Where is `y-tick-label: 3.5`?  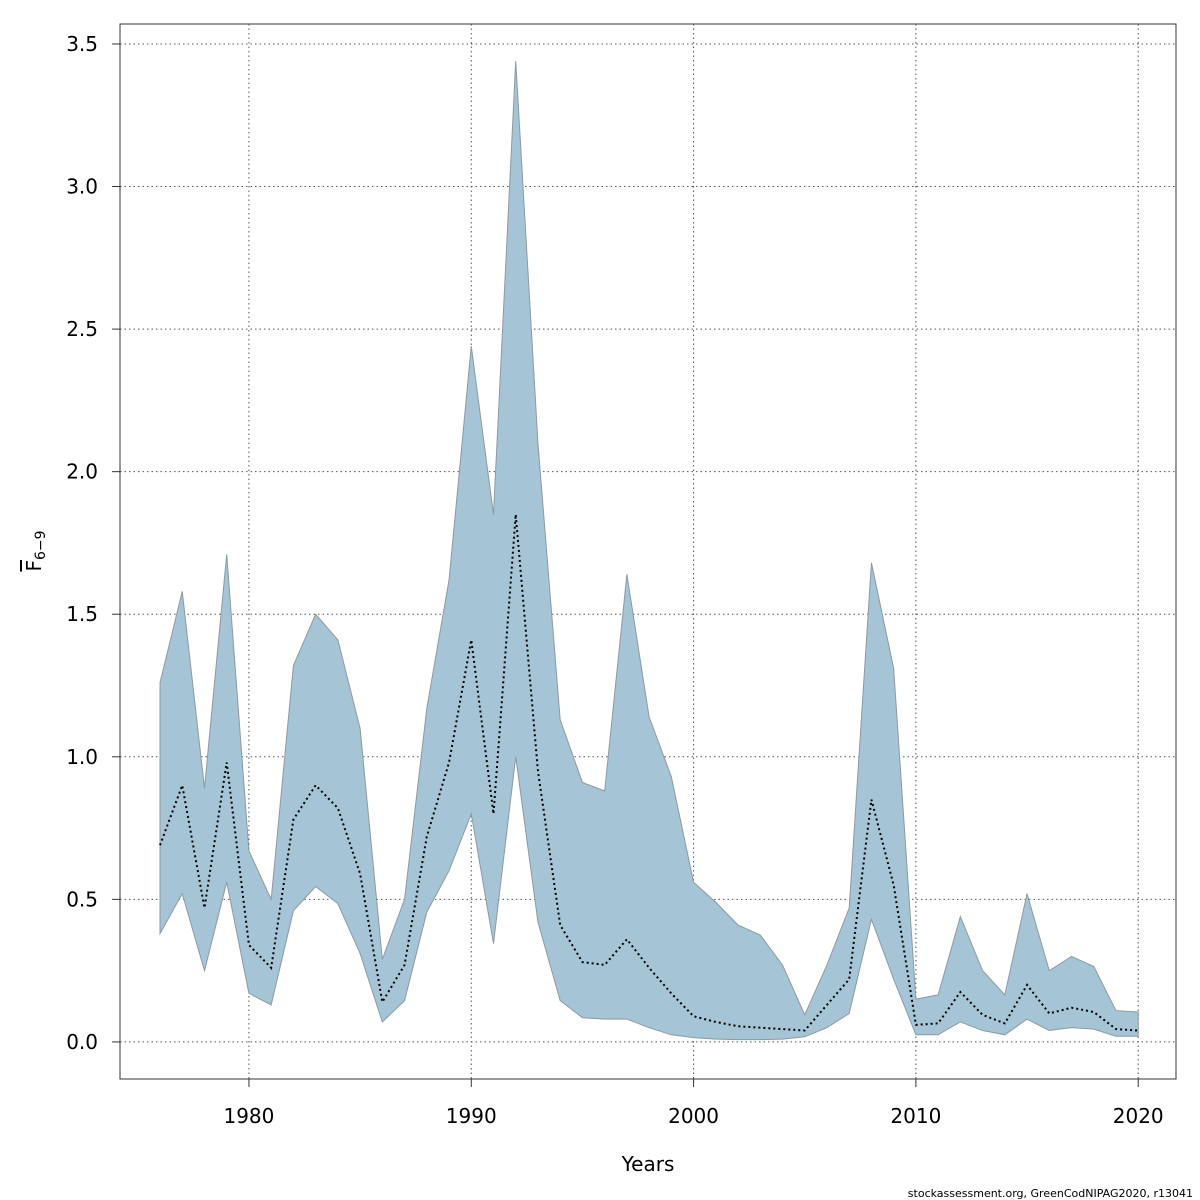 y-tick-label: 3.5 is located at coordinates (82, 44).